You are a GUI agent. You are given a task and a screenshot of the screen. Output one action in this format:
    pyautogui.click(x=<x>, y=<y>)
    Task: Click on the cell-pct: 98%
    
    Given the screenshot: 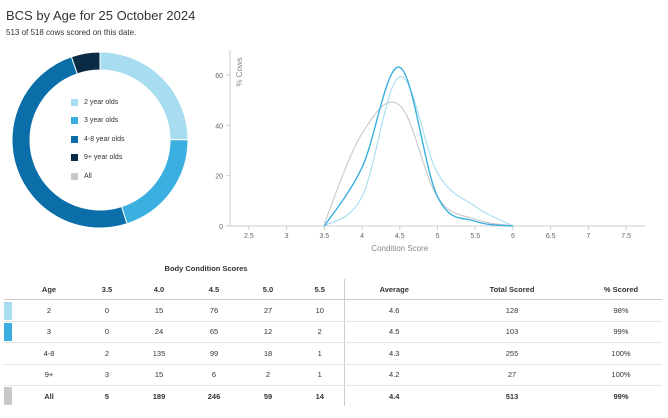 What is the action you would take?
    pyautogui.click(x=621, y=310)
    